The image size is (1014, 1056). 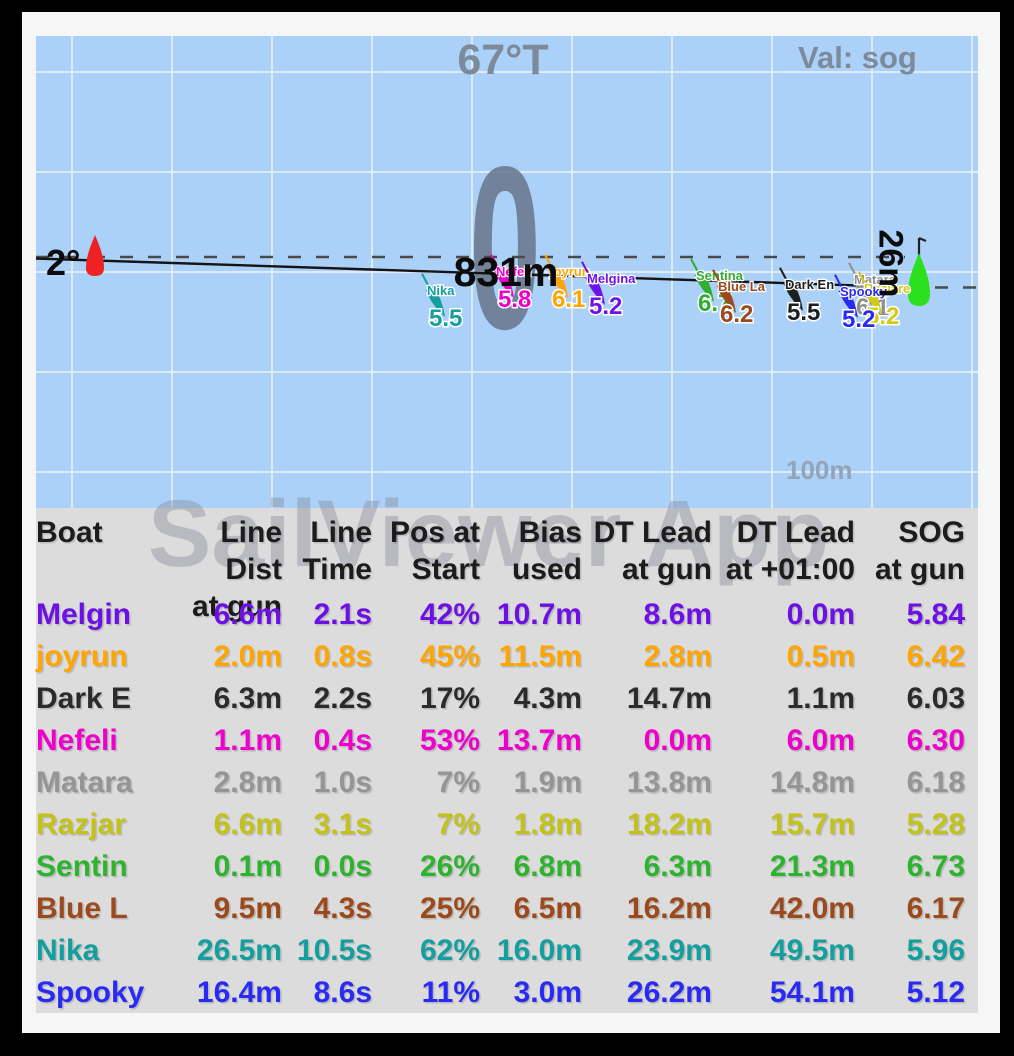 I want to click on table-row-blue-l: Blue L 9.5m 4.3s 25% 6.5m 16.2m 42.0m 6.17, so click(x=507, y=909).